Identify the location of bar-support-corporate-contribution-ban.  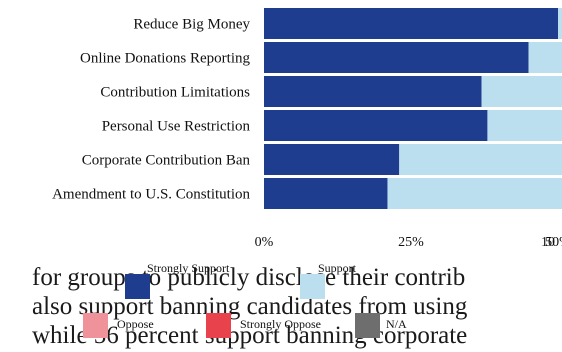
(480, 159).